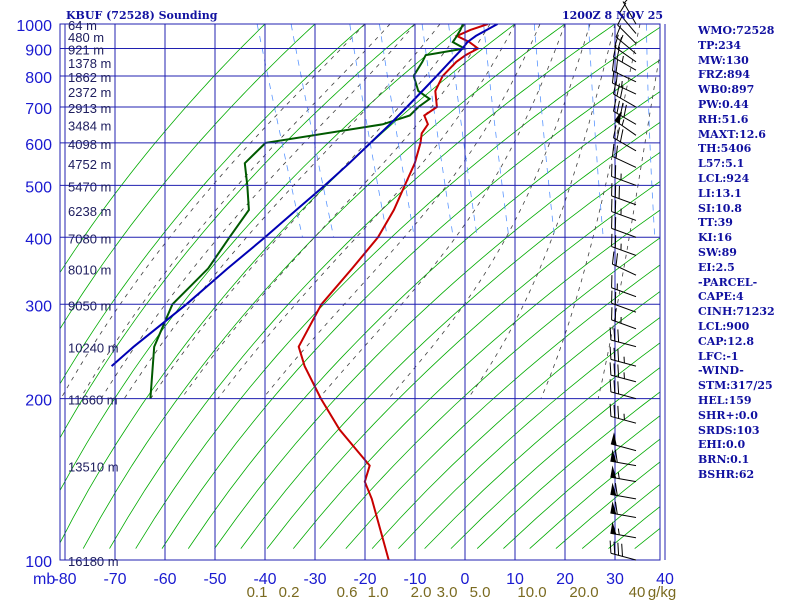  I want to click on index-line: KI:16, so click(715, 238).